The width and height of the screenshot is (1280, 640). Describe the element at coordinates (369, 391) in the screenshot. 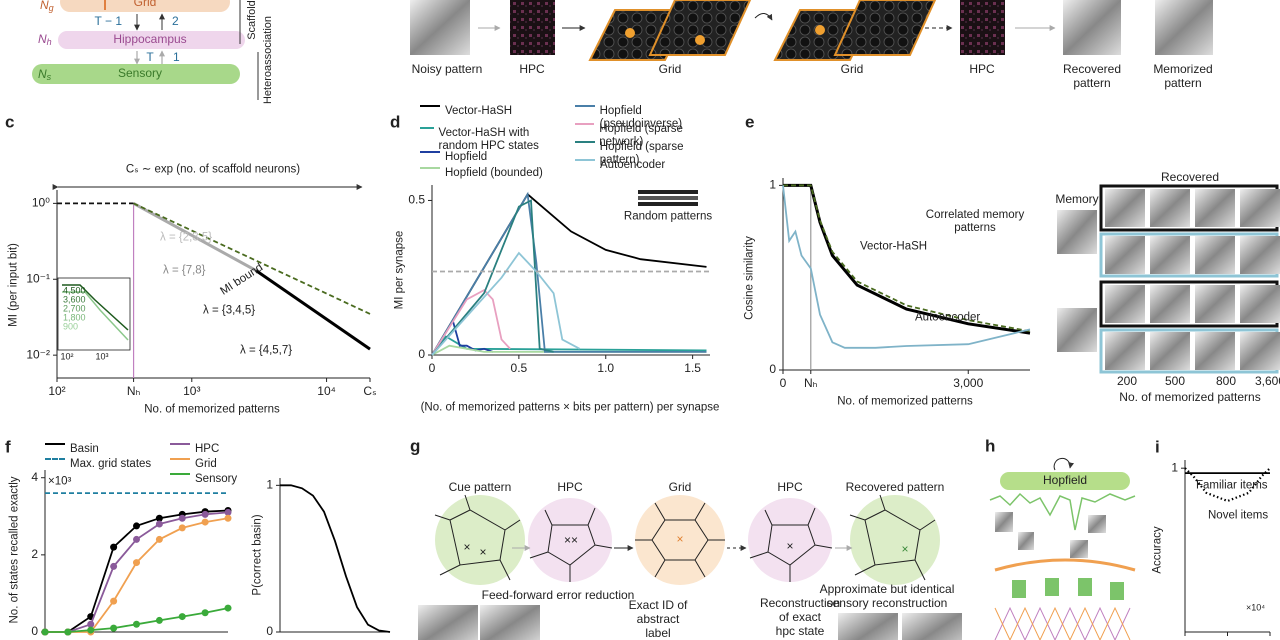

I see `x-tick-label: Cₛ` at that location.